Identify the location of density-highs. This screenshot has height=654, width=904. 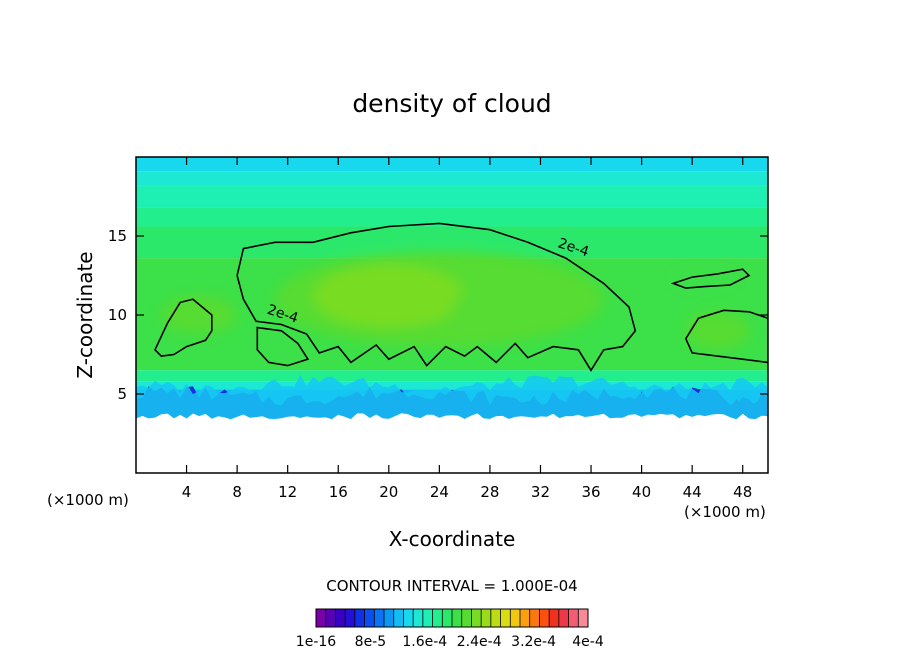
(455, 300).